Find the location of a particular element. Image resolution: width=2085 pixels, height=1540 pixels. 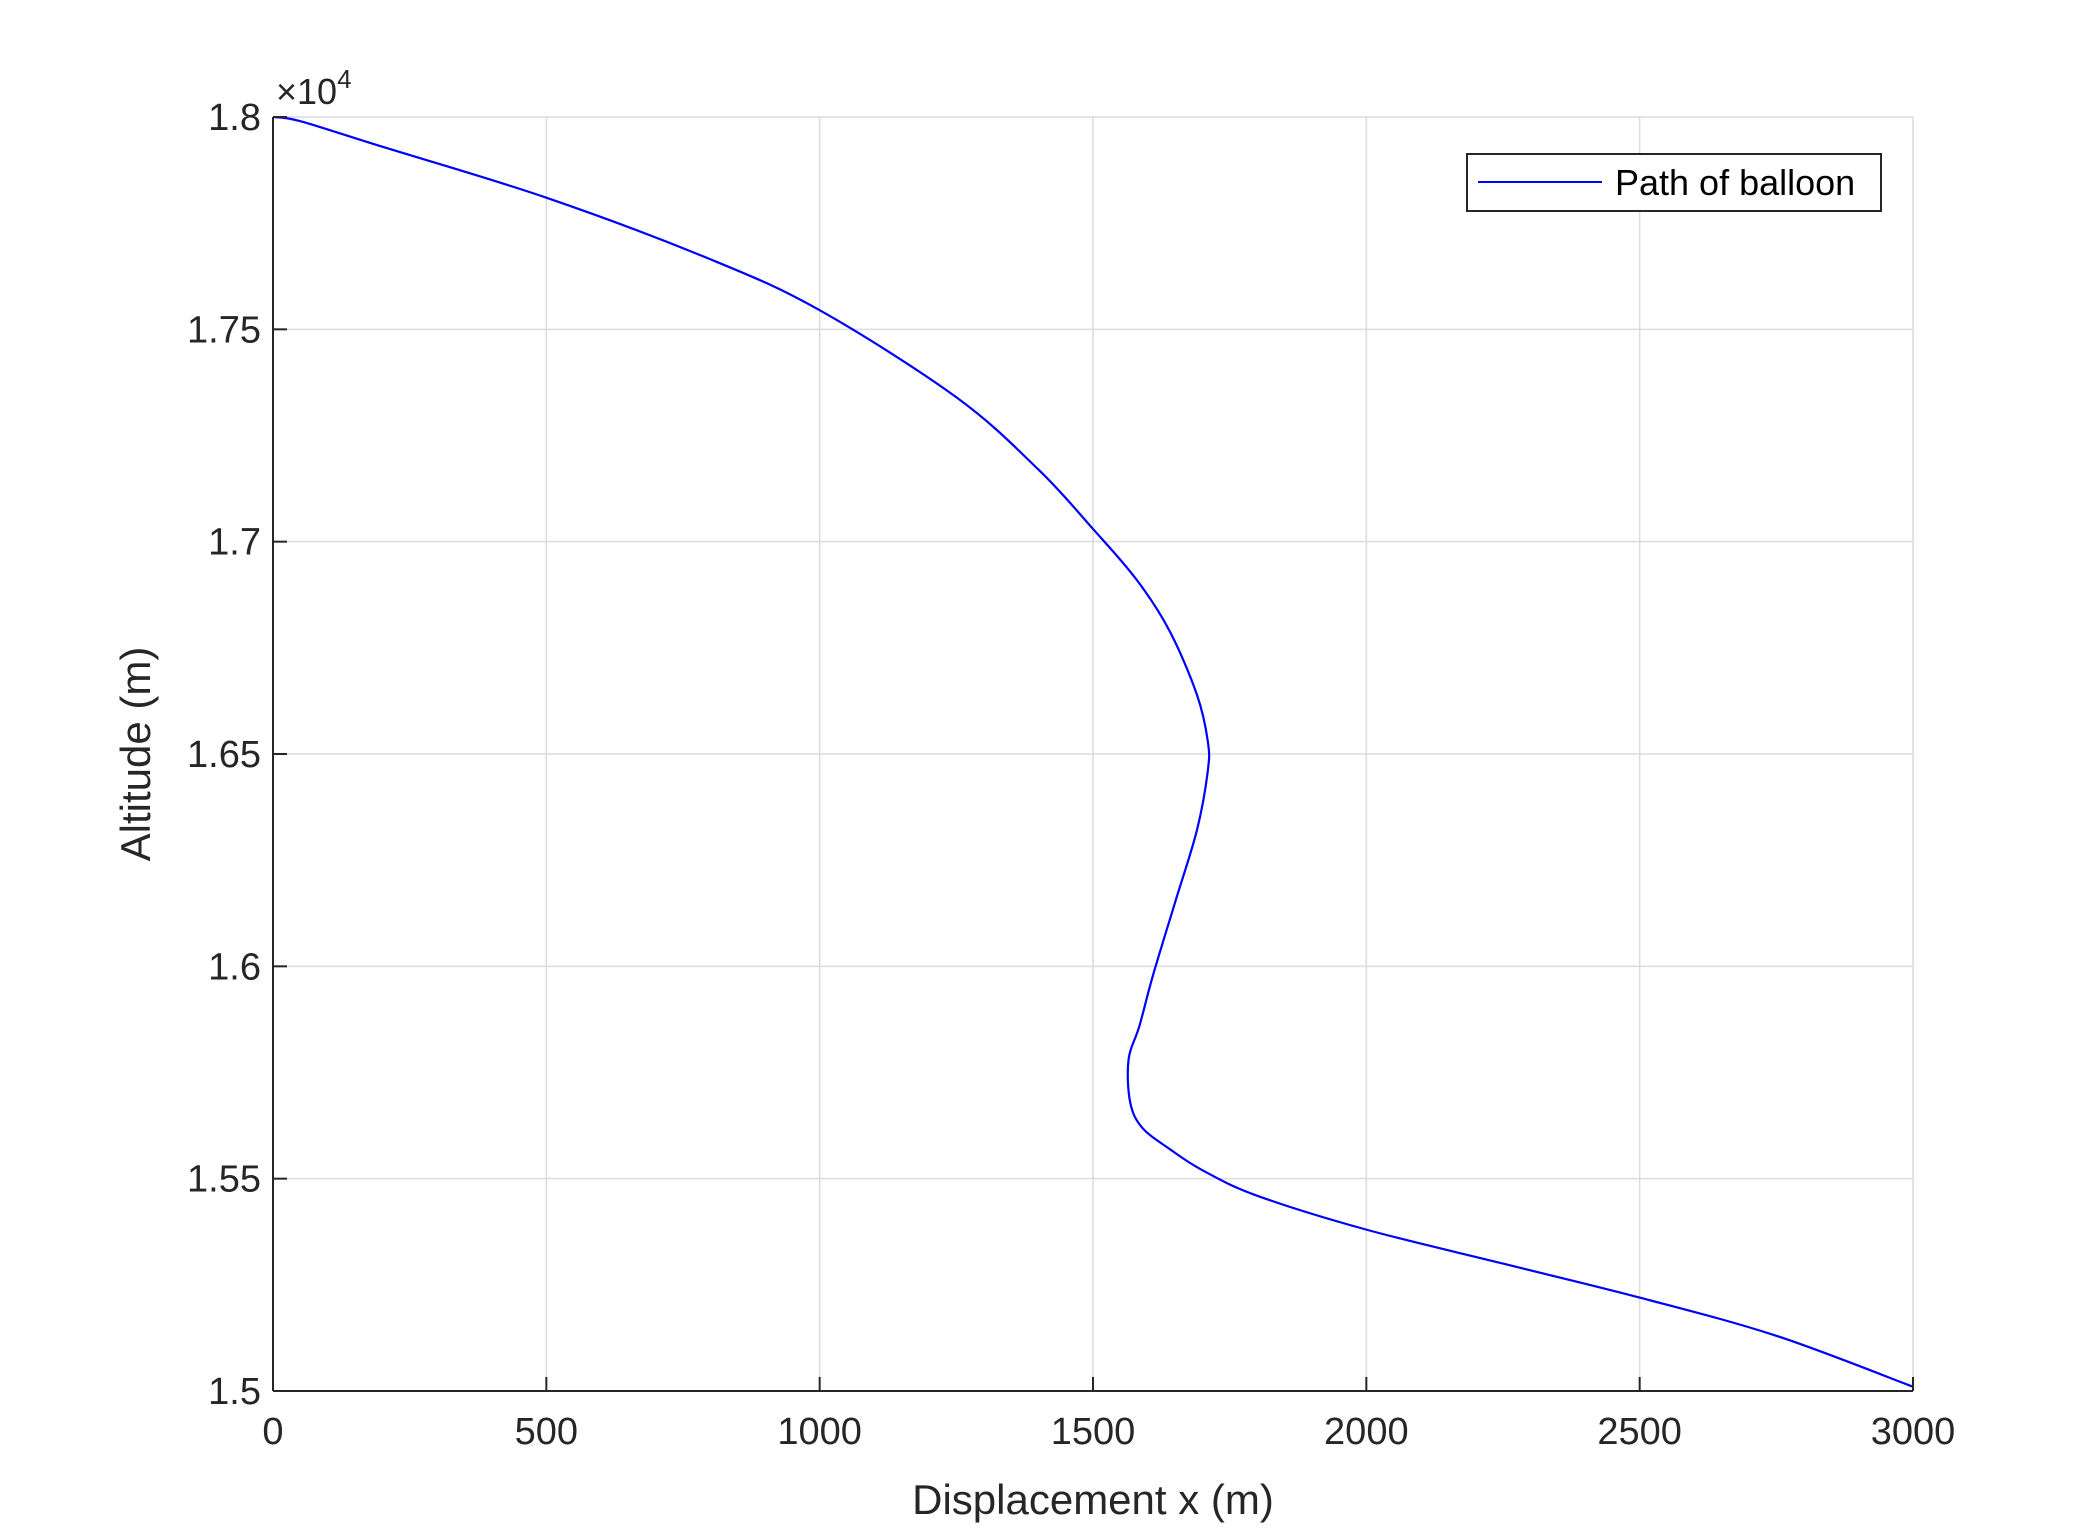

y-tick-label: 1.8 is located at coordinates (234, 118).